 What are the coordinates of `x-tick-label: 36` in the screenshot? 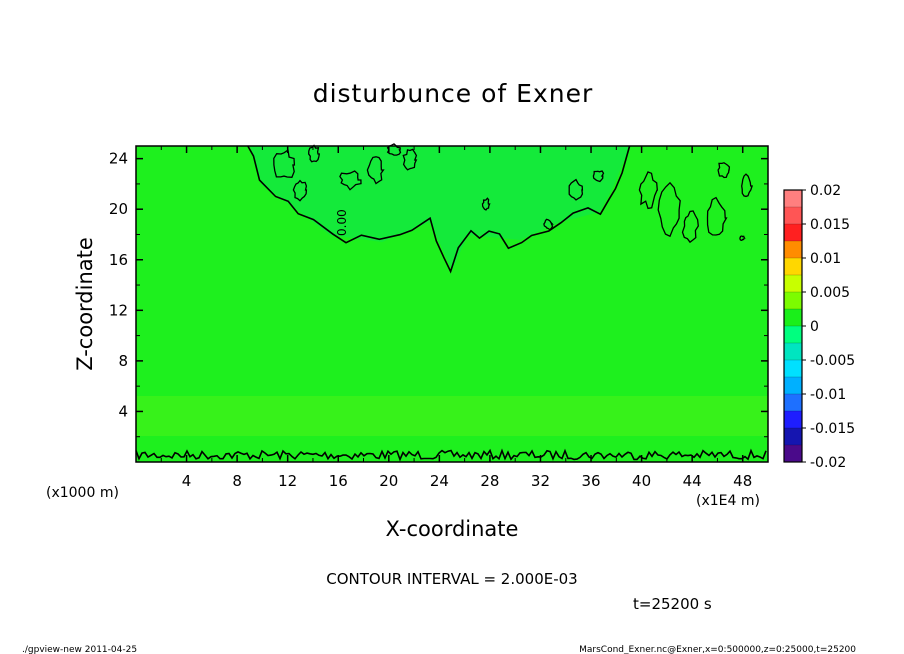 It's located at (590, 481).